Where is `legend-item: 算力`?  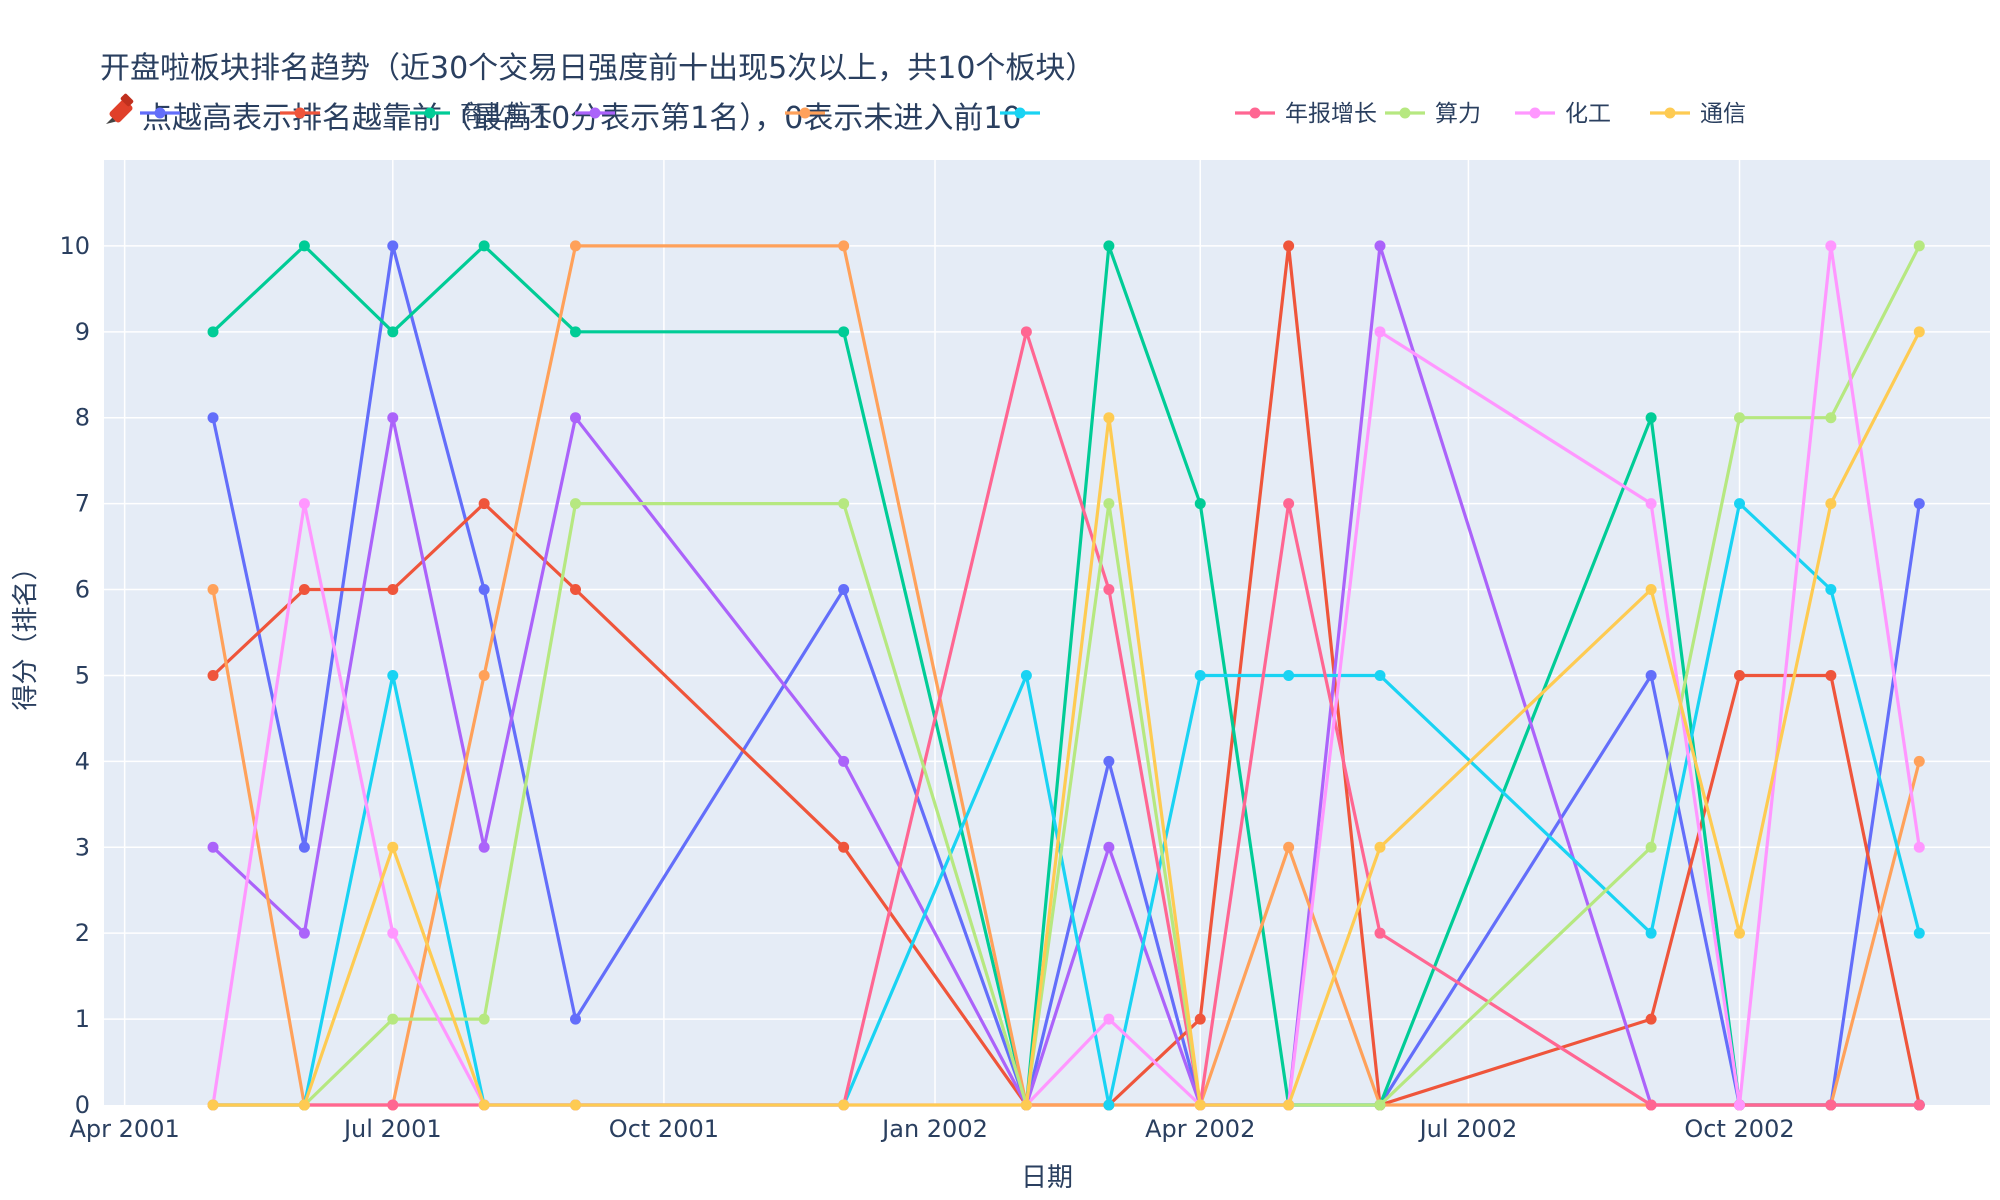 legend-item: 算力 is located at coordinates (1433, 114).